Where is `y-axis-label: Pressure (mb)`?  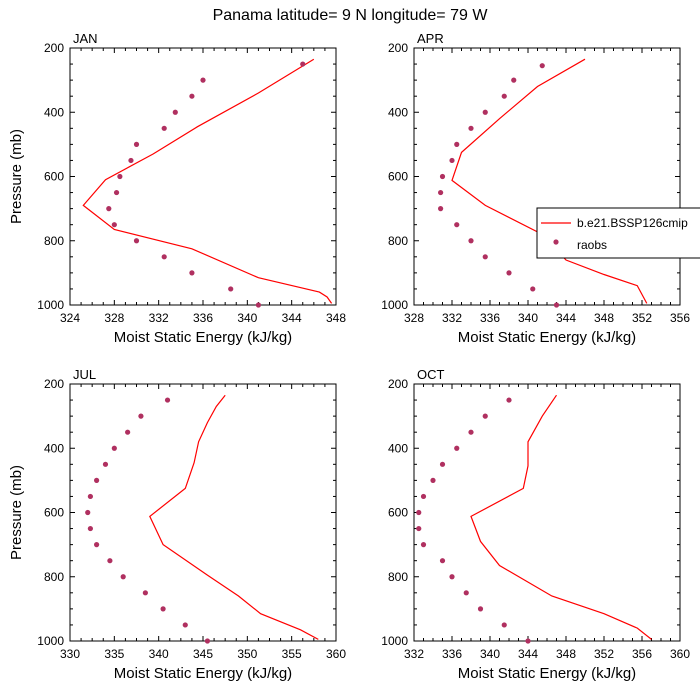 y-axis-label: Pressure (mb) is located at coordinates (16, 512).